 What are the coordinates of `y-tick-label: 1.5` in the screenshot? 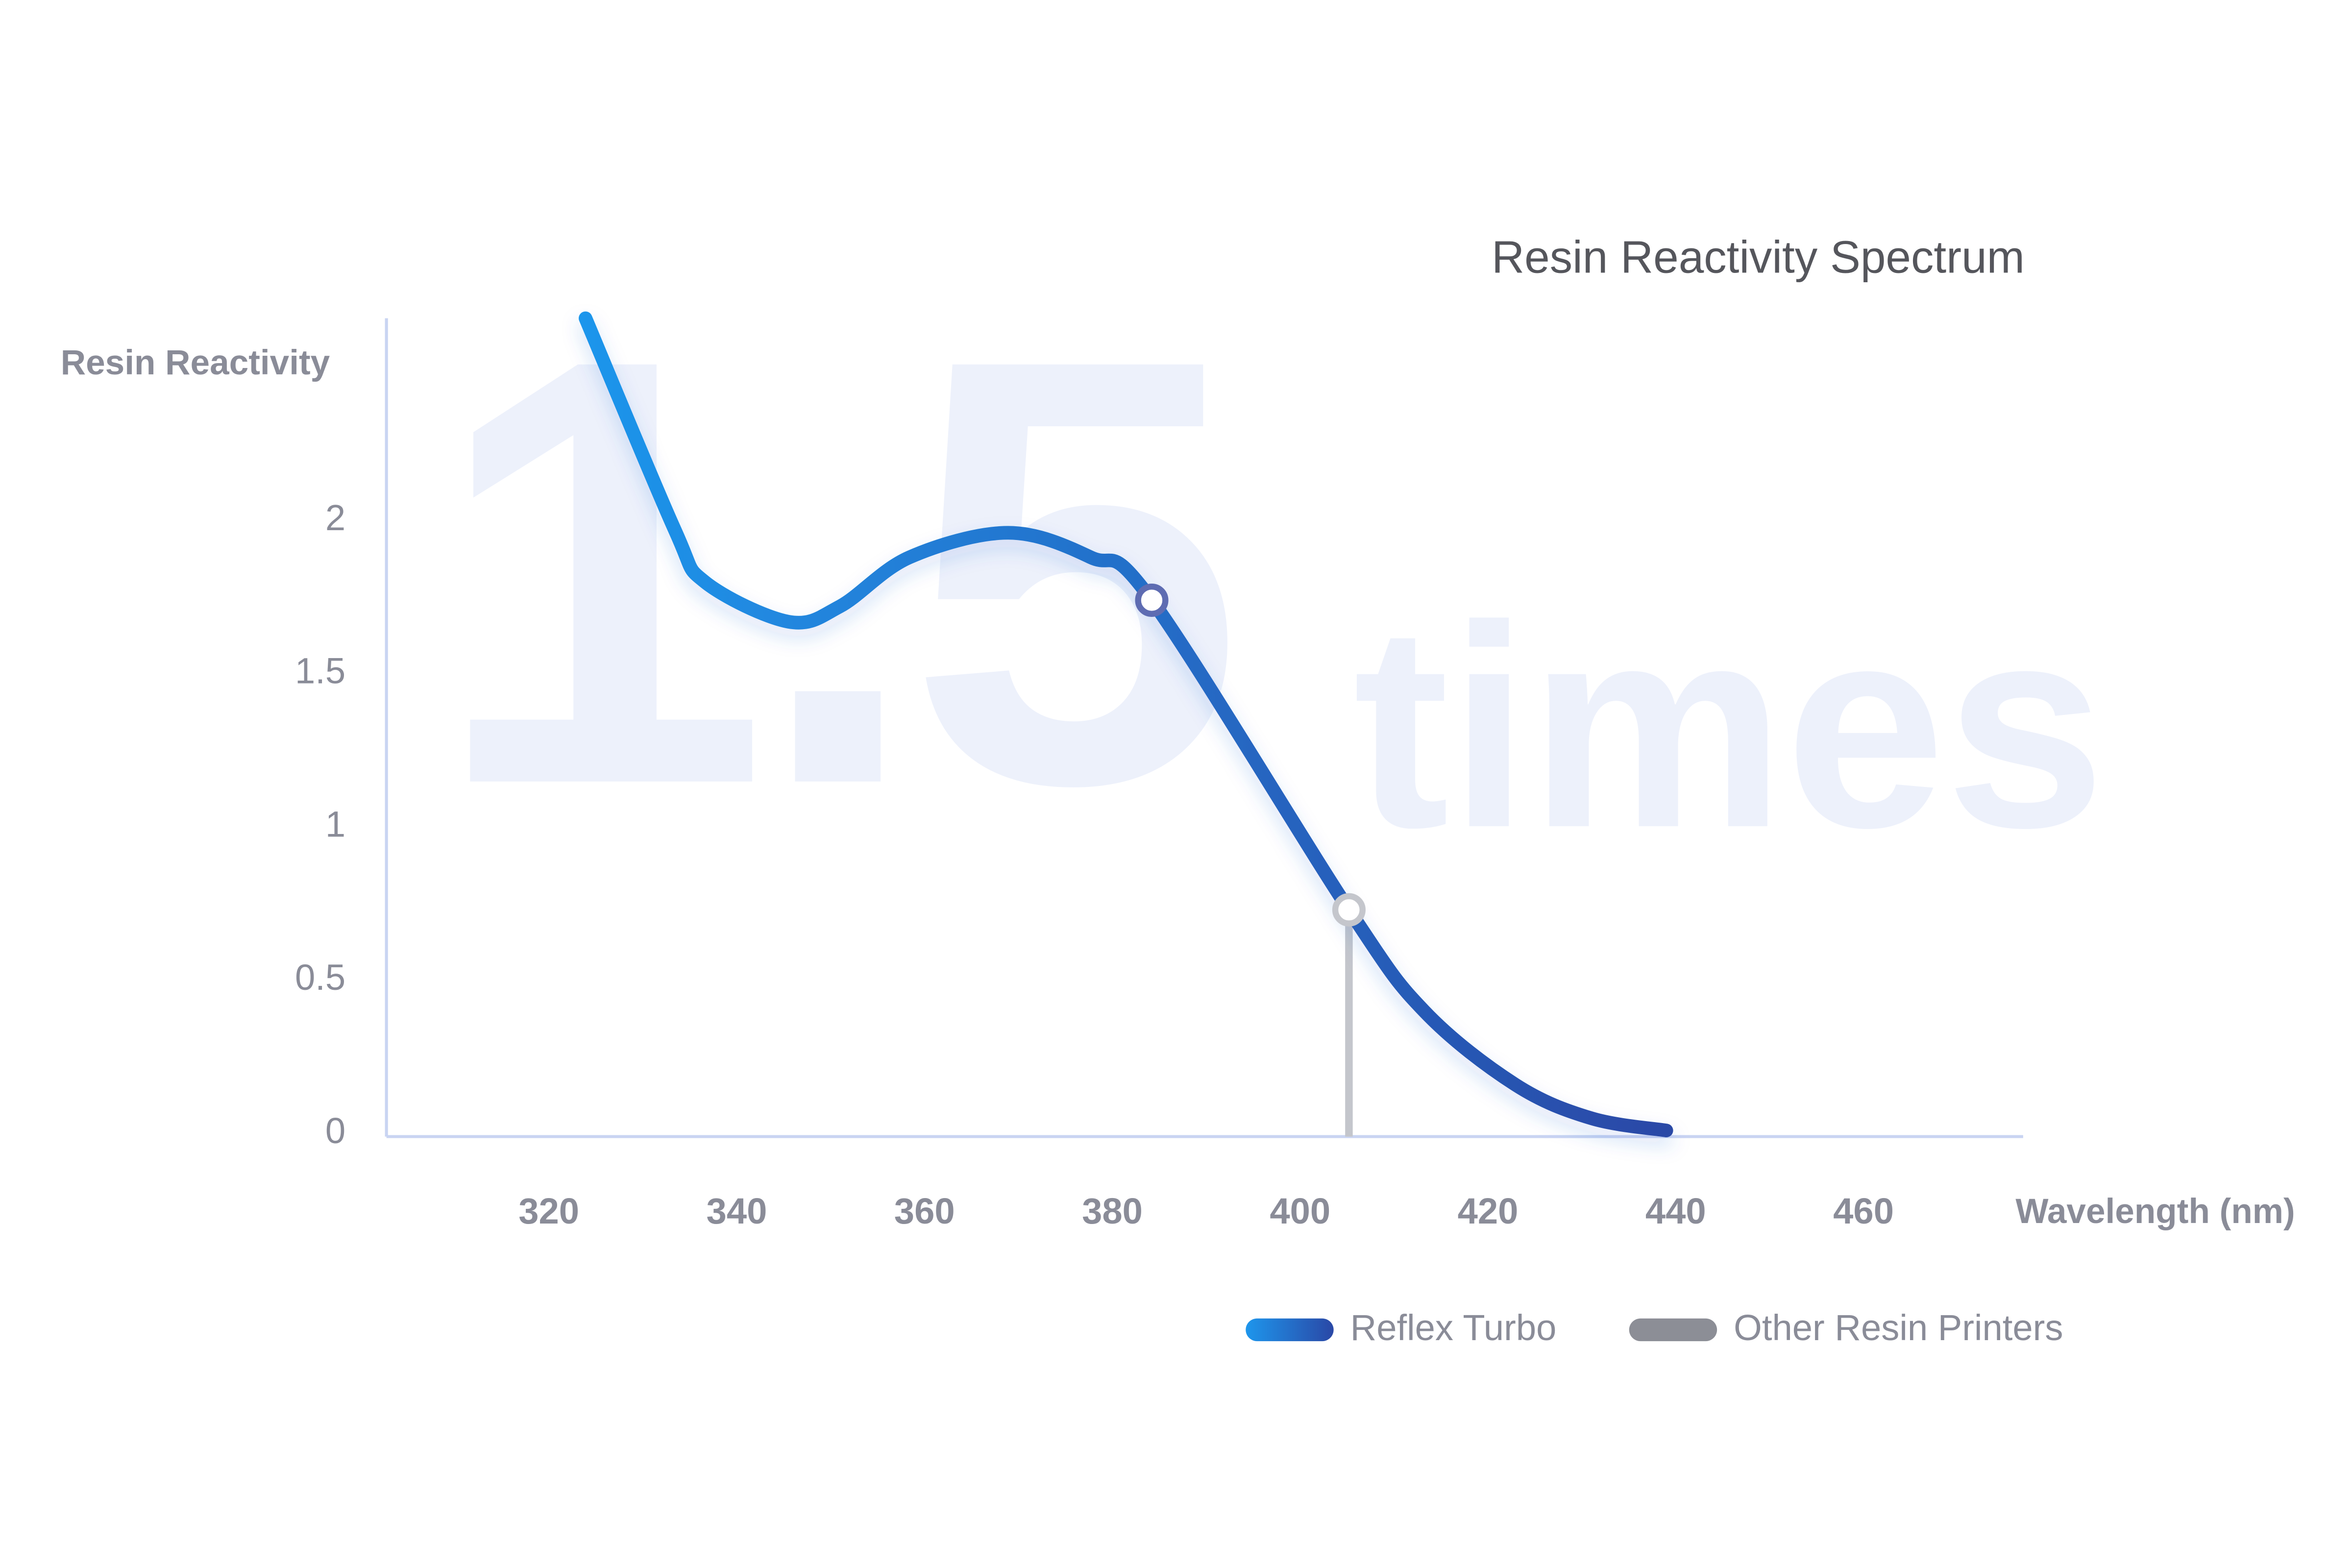 It's located at (320, 671).